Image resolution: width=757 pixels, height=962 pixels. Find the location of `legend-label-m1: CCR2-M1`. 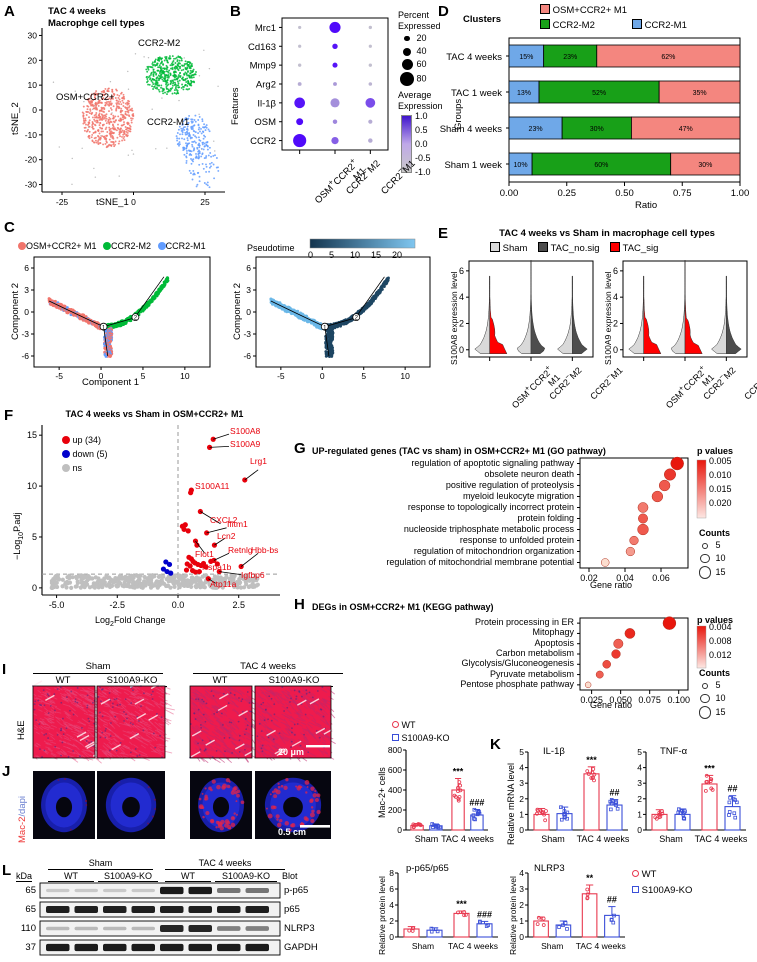

legend-label-m1: CCR2-M1 is located at coordinates (665, 25).